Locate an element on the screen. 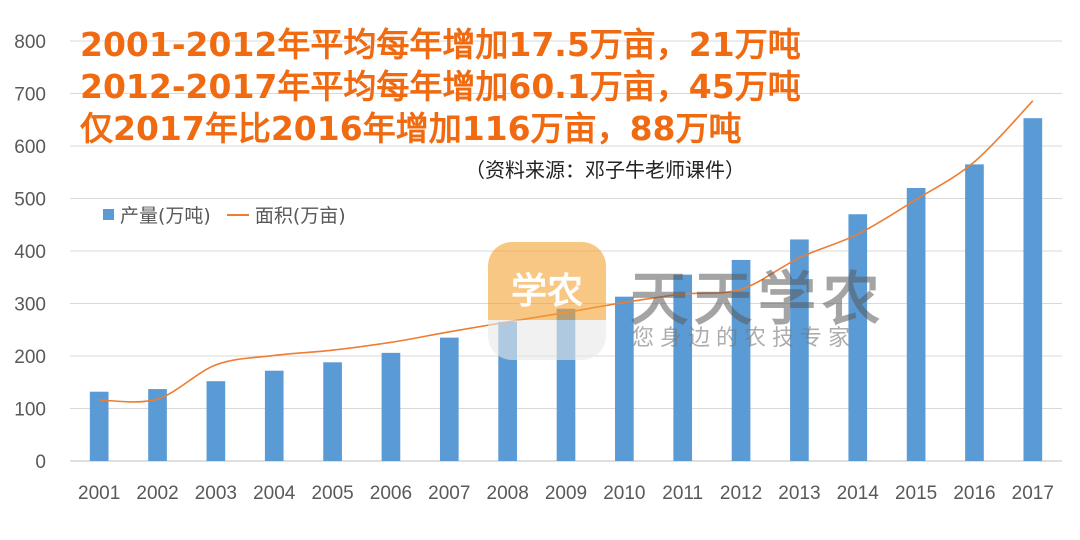 The height and width of the screenshot is (540, 1080). x-tick-label: 2014 is located at coordinates (858, 493).